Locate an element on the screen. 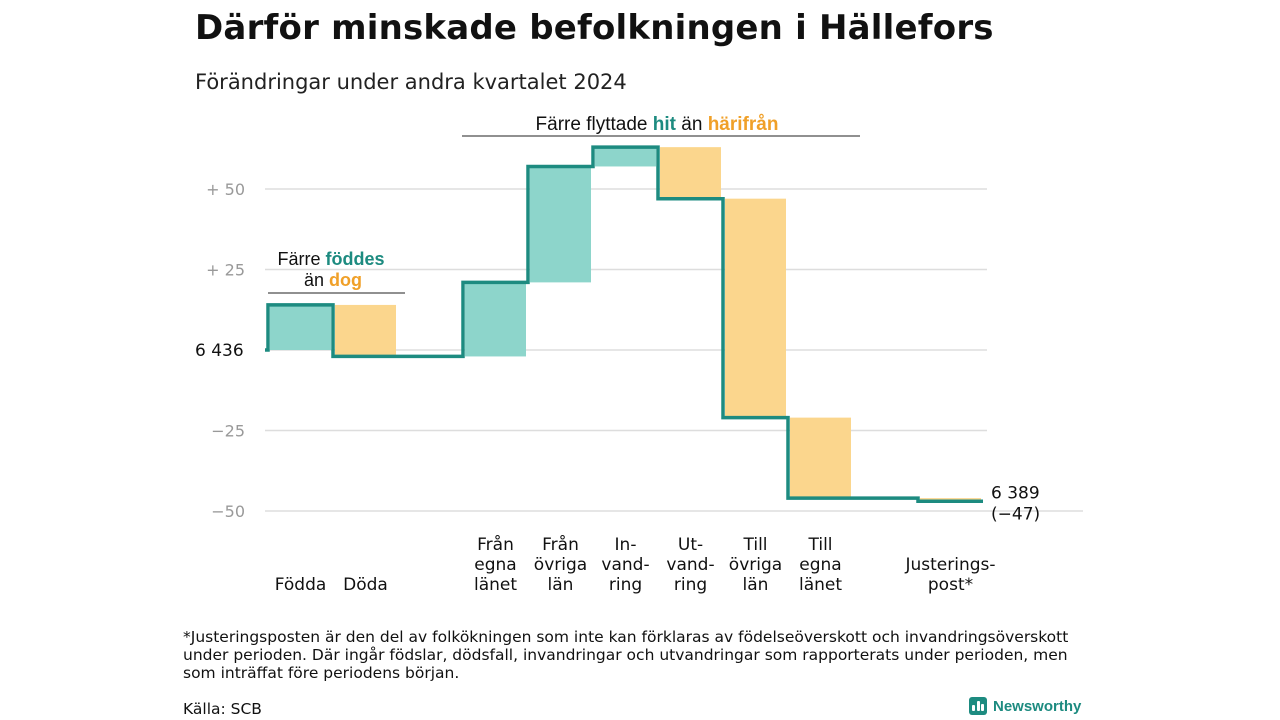 Image resolution: width=1280 pixels, height=720 pixels. chart-subtitle: Förändringar under andra kvartalet 2024 is located at coordinates (411, 82).